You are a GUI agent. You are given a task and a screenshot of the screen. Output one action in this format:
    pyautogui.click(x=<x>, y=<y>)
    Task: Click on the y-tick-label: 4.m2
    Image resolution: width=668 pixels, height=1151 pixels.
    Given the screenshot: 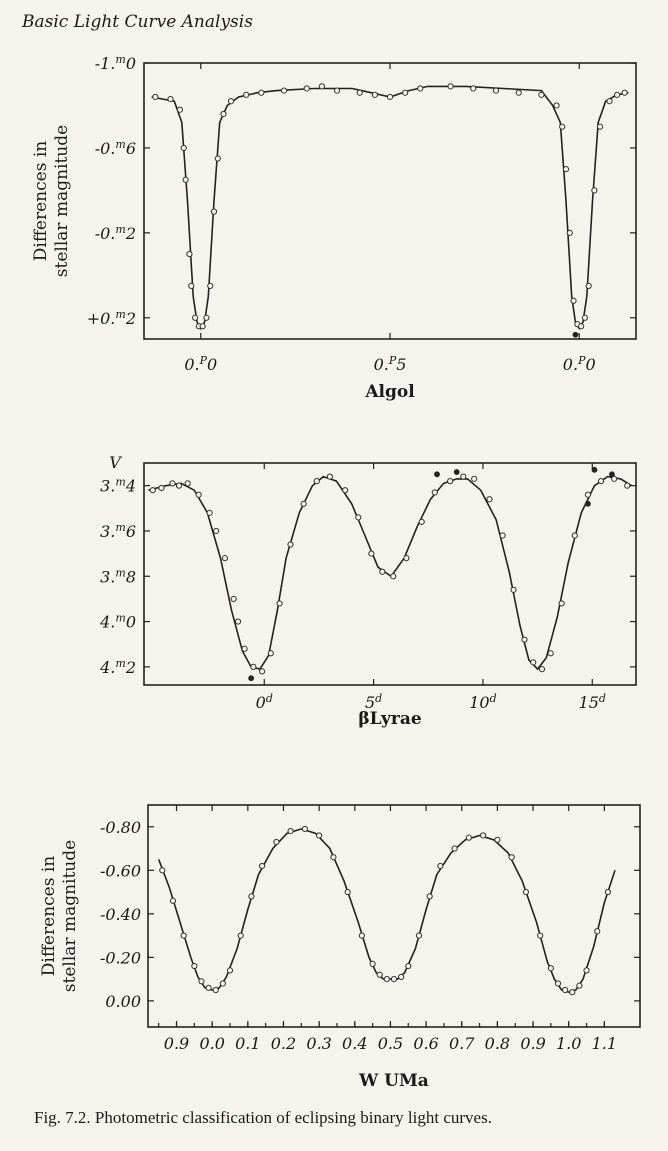 What is the action you would take?
    pyautogui.click(x=117, y=667)
    